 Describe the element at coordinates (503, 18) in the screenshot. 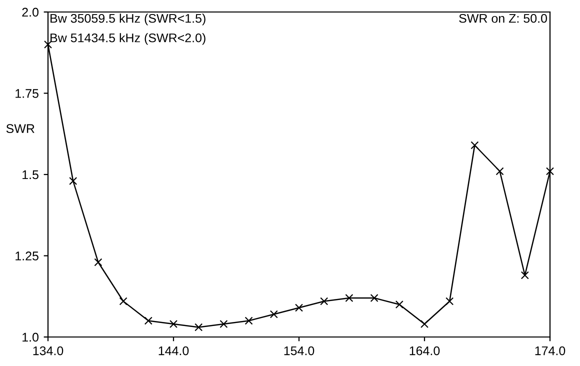

I see `annotation: SWR on Z: 50.0` at that location.